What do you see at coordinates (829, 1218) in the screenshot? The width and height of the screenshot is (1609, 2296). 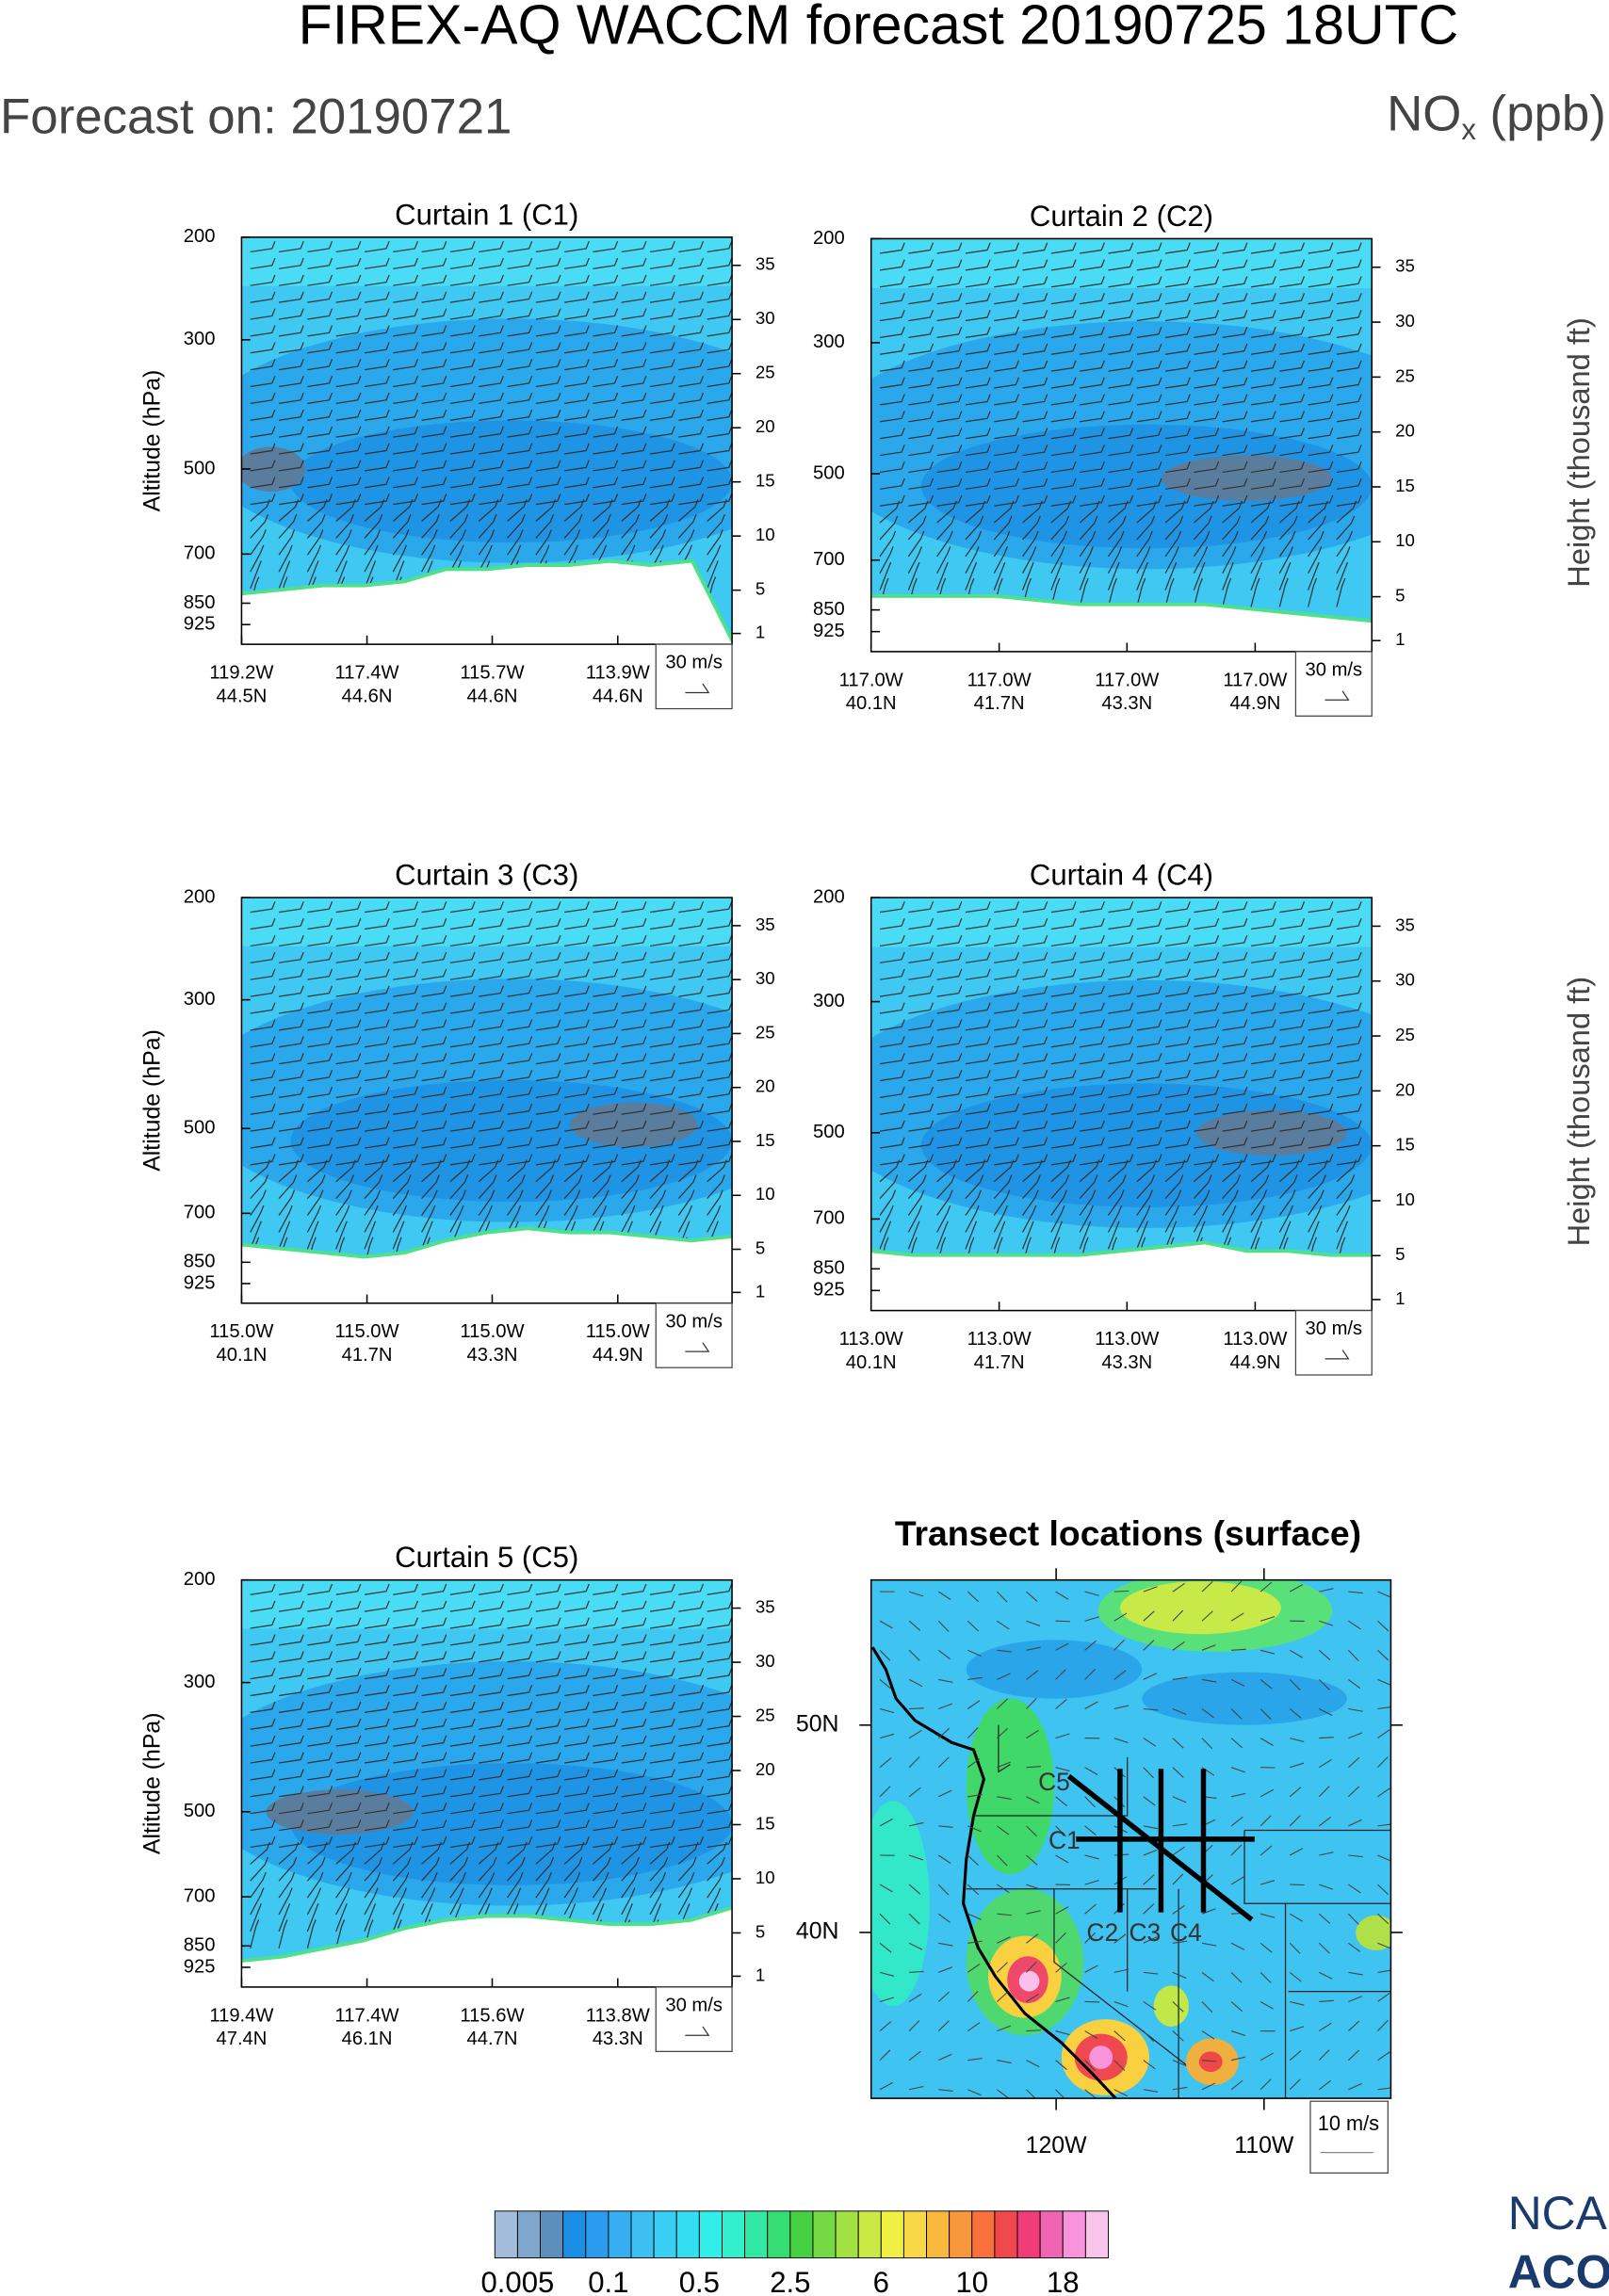 I see `y-tick-label: 700` at bounding box center [829, 1218].